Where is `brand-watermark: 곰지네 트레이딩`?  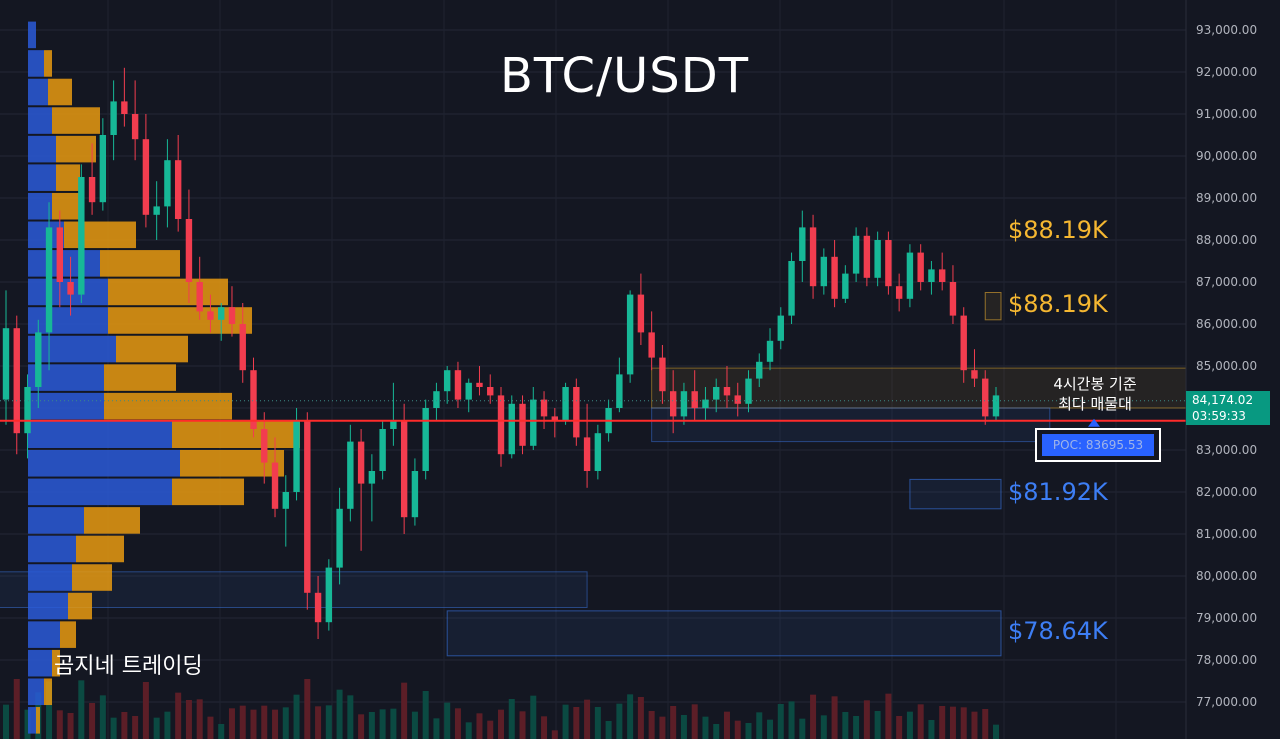 brand-watermark: 곰지네 트레이딩 is located at coordinates (128, 666).